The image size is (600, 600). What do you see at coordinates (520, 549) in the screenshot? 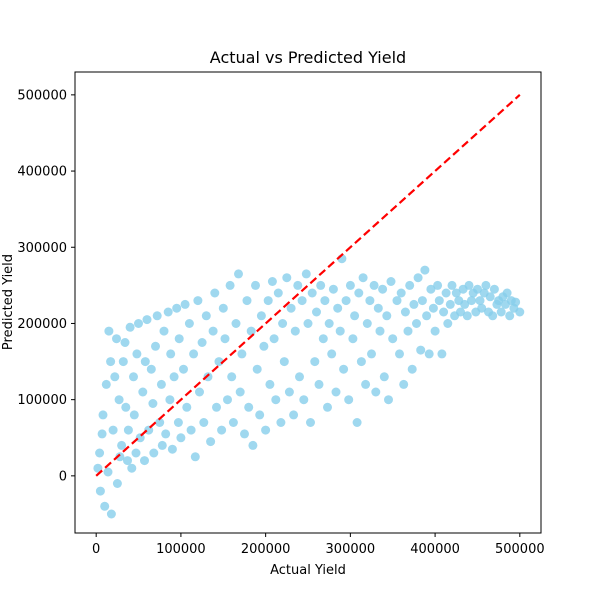
I see `x-tick-label: 500000` at bounding box center [520, 549].